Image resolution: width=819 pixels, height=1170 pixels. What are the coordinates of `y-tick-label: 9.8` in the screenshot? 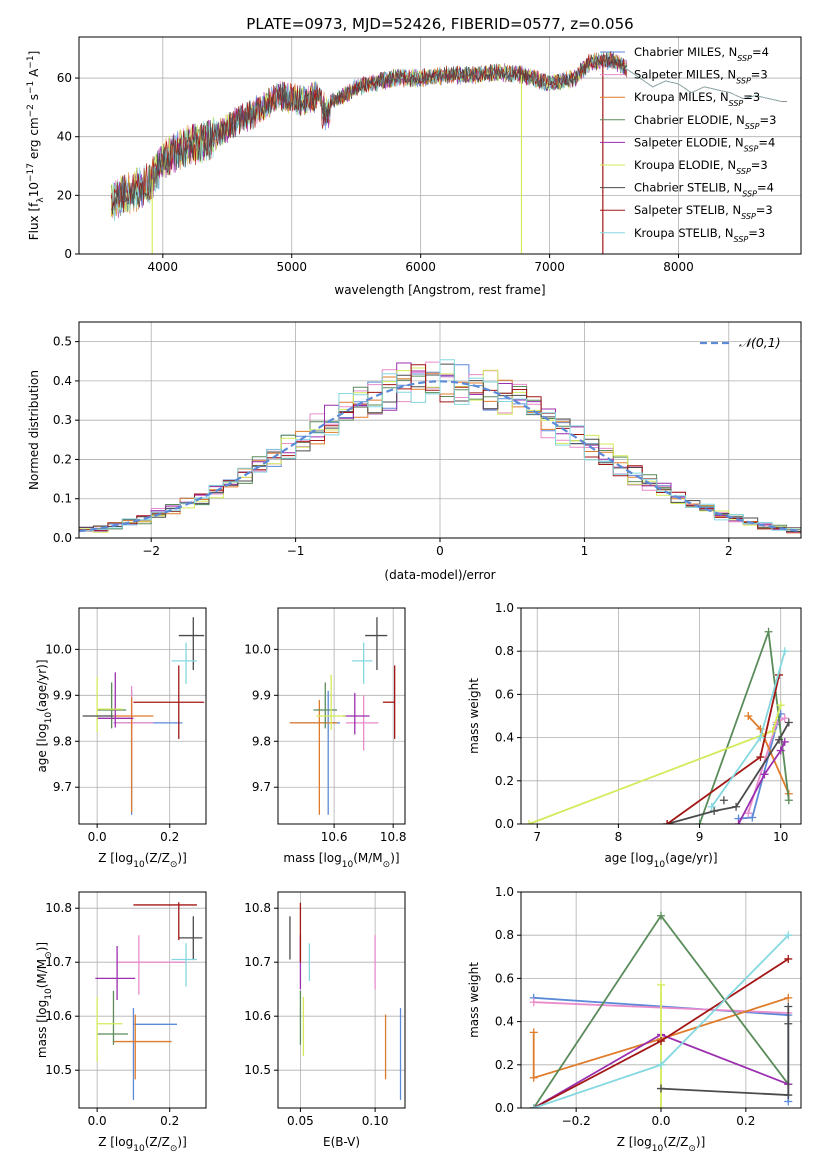 It's located at (62, 741).